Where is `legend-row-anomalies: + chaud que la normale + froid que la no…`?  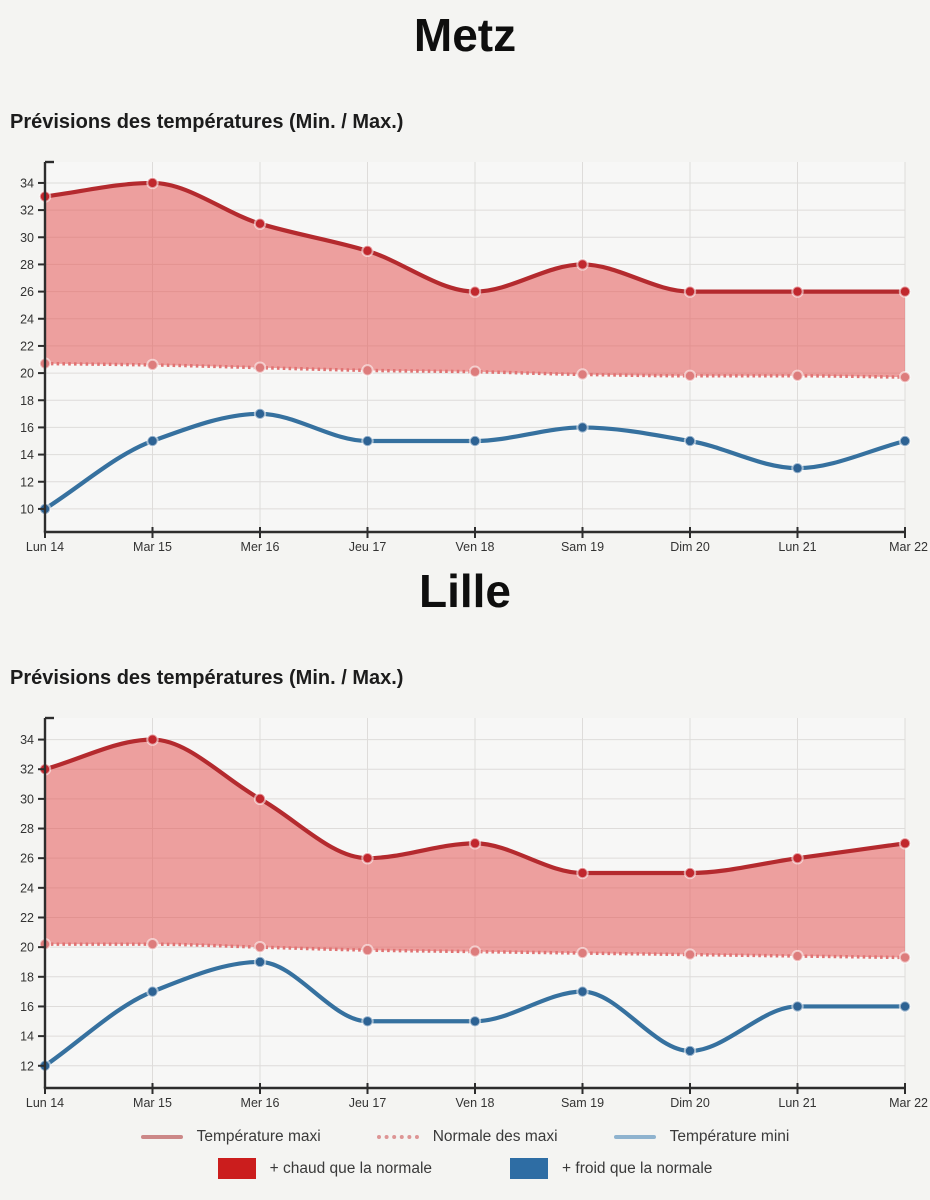 legend-row-anomalies: + chaud que la normale + froid que la no… is located at coordinates (465, 1169).